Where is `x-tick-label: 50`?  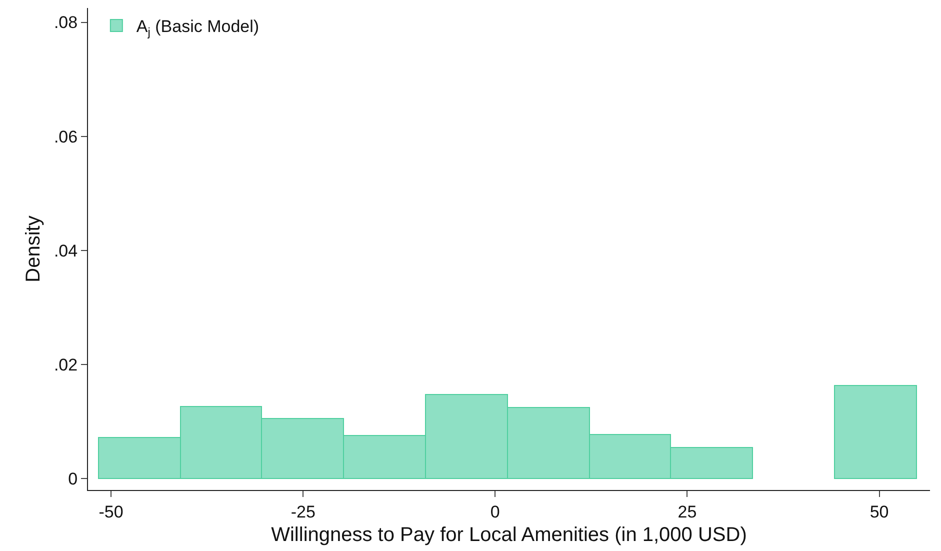
x-tick-label: 50 is located at coordinates (879, 512).